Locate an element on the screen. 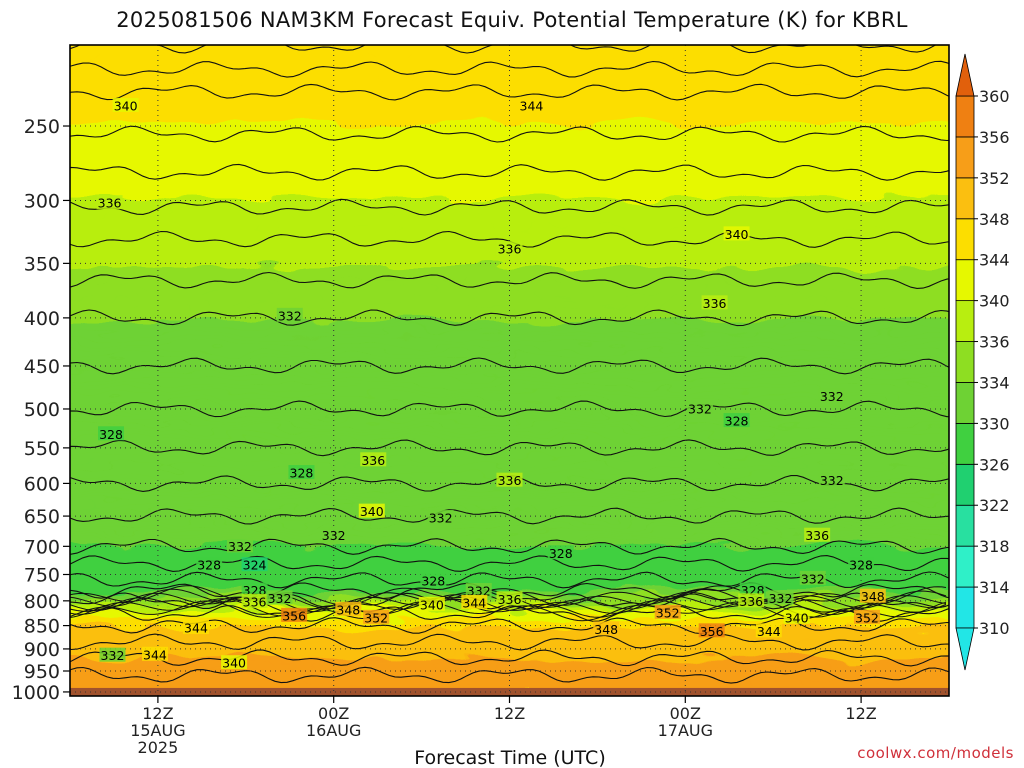 The image size is (1024, 768). credit-link: coolwx.com/models is located at coordinates (935, 753).